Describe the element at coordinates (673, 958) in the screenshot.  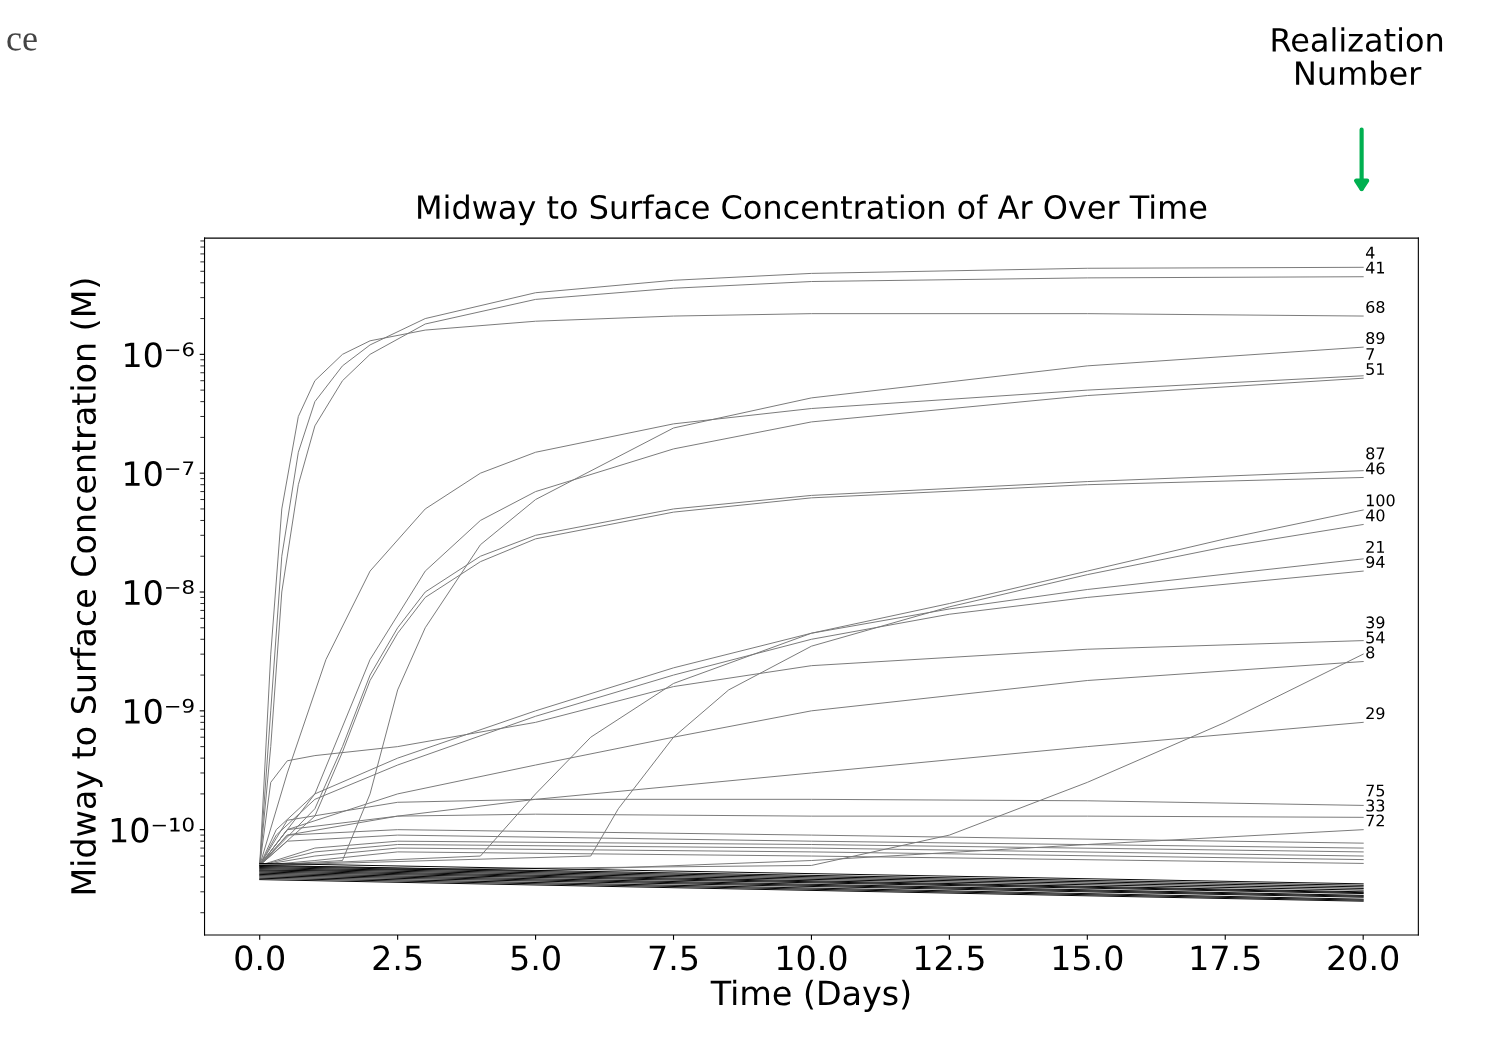
I see `x-tick-label: 7.5` at that location.